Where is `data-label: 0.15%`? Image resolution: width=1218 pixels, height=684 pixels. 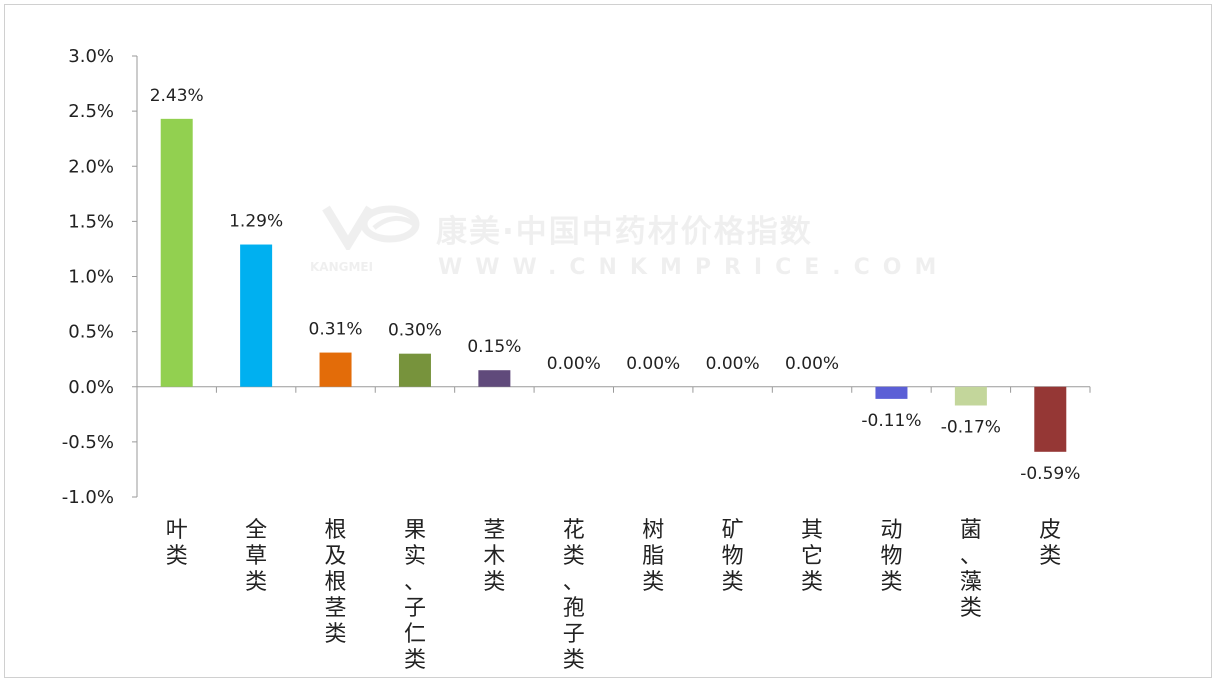
data-label: 0.15% is located at coordinates (494, 347).